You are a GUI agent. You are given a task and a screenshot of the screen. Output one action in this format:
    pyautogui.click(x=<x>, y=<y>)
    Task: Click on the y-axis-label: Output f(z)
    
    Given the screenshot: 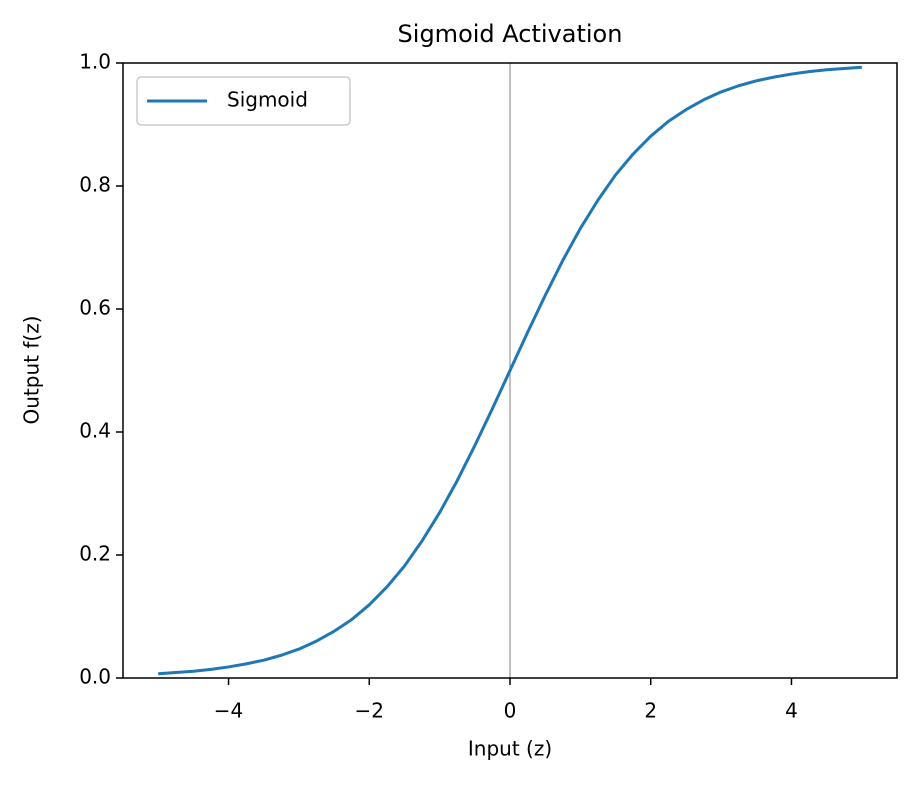 What is the action you would take?
    pyautogui.click(x=32, y=370)
    